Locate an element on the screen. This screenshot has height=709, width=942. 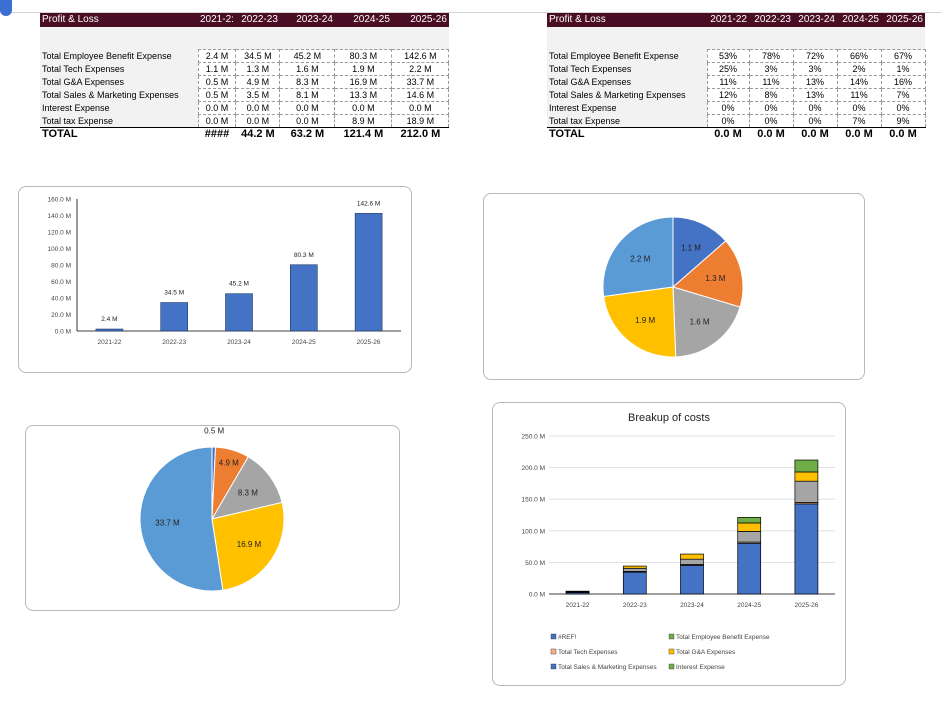
cell-value: 78% is located at coordinates (771, 56).